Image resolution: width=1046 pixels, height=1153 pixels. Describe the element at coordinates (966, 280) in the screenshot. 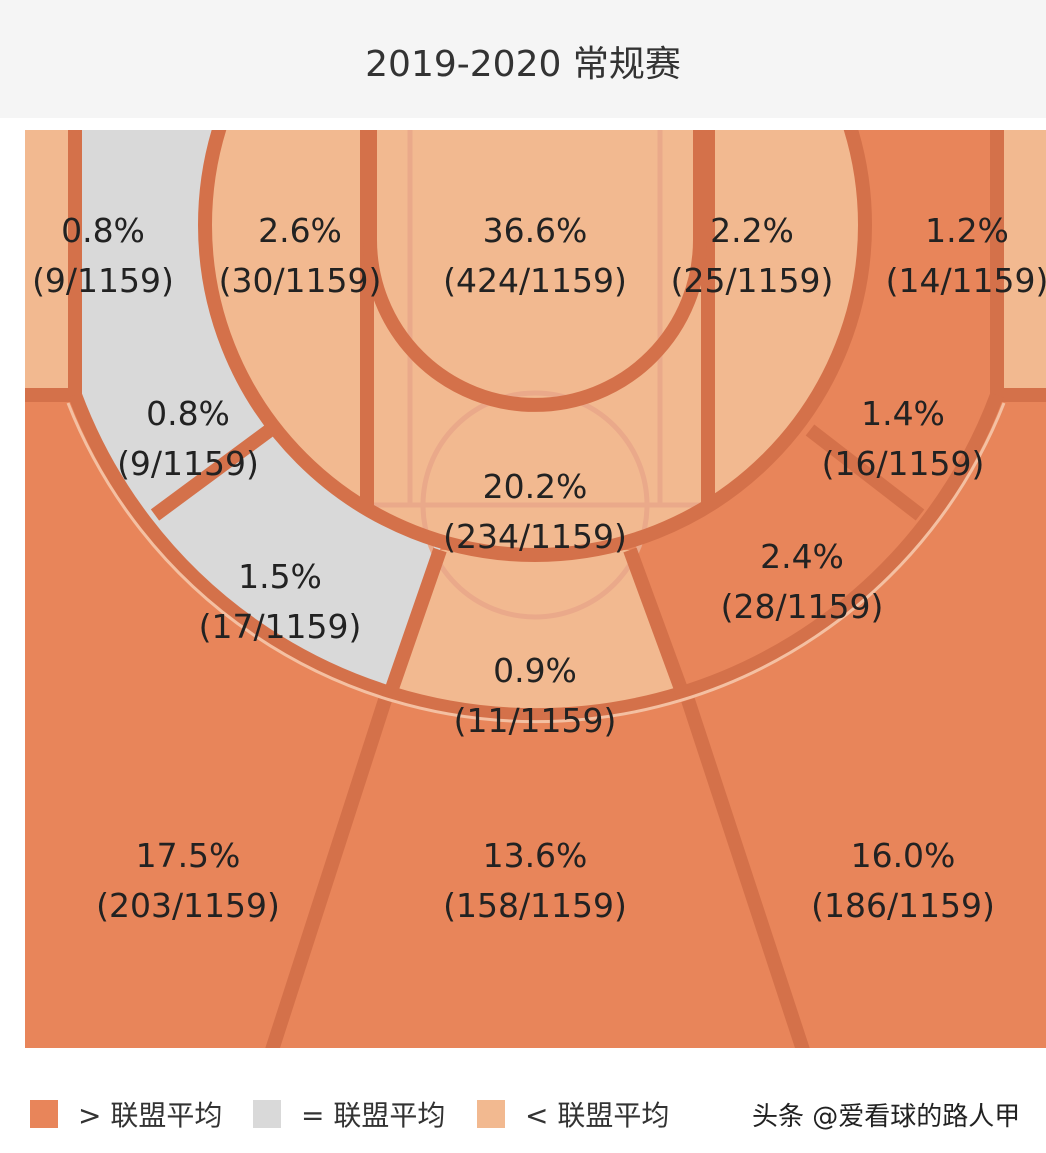

I see `zone-label-count: (14/1159)` at that location.